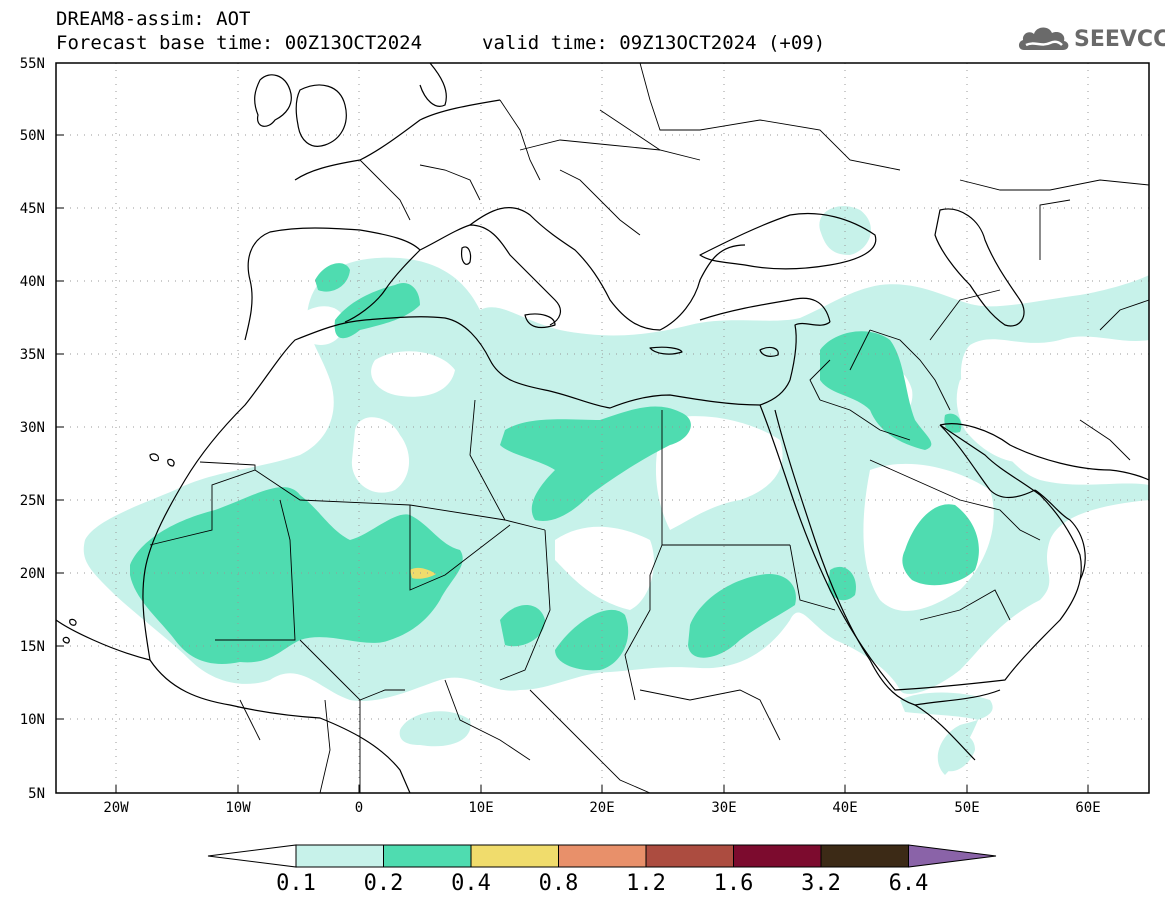 This screenshot has width=1165, height=905. I want to click on lat-label: 5N, so click(36, 794).